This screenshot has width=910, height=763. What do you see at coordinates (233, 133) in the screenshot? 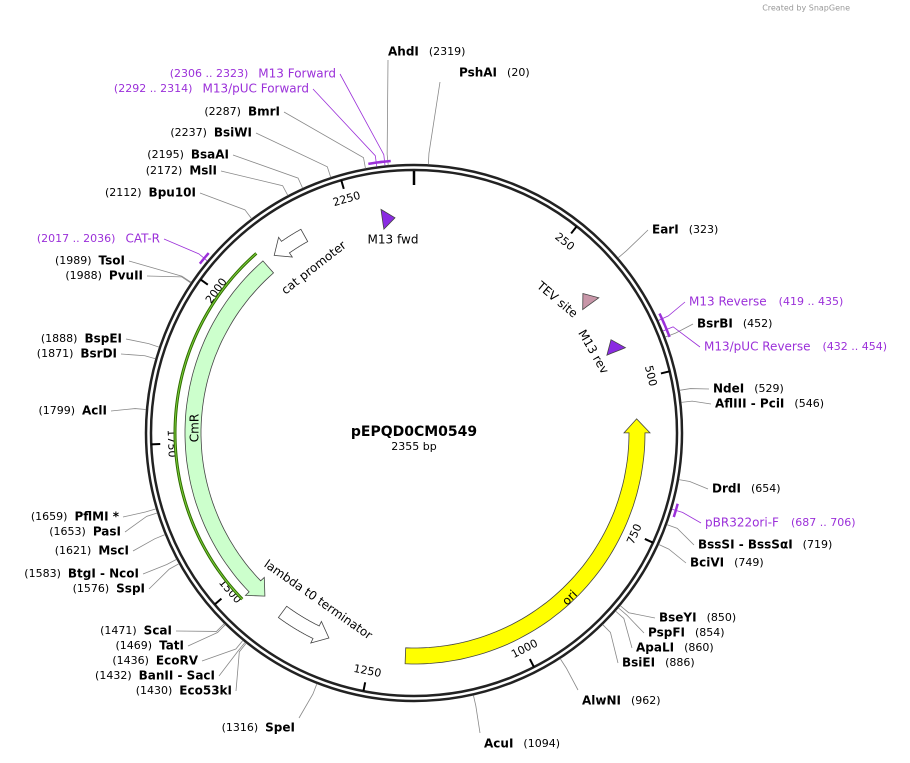
I see `enzyme-name: BsiWI` at bounding box center [233, 133].